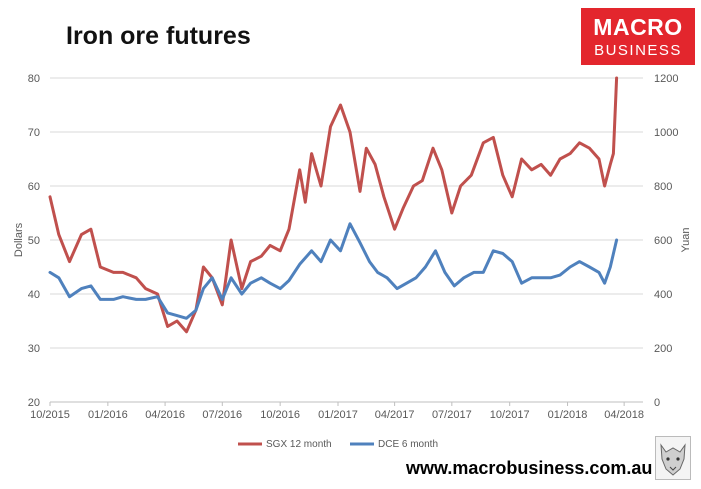  What do you see at coordinates (663, 187) in the screenshot?
I see `y-tick-label-right: 800` at bounding box center [663, 187].